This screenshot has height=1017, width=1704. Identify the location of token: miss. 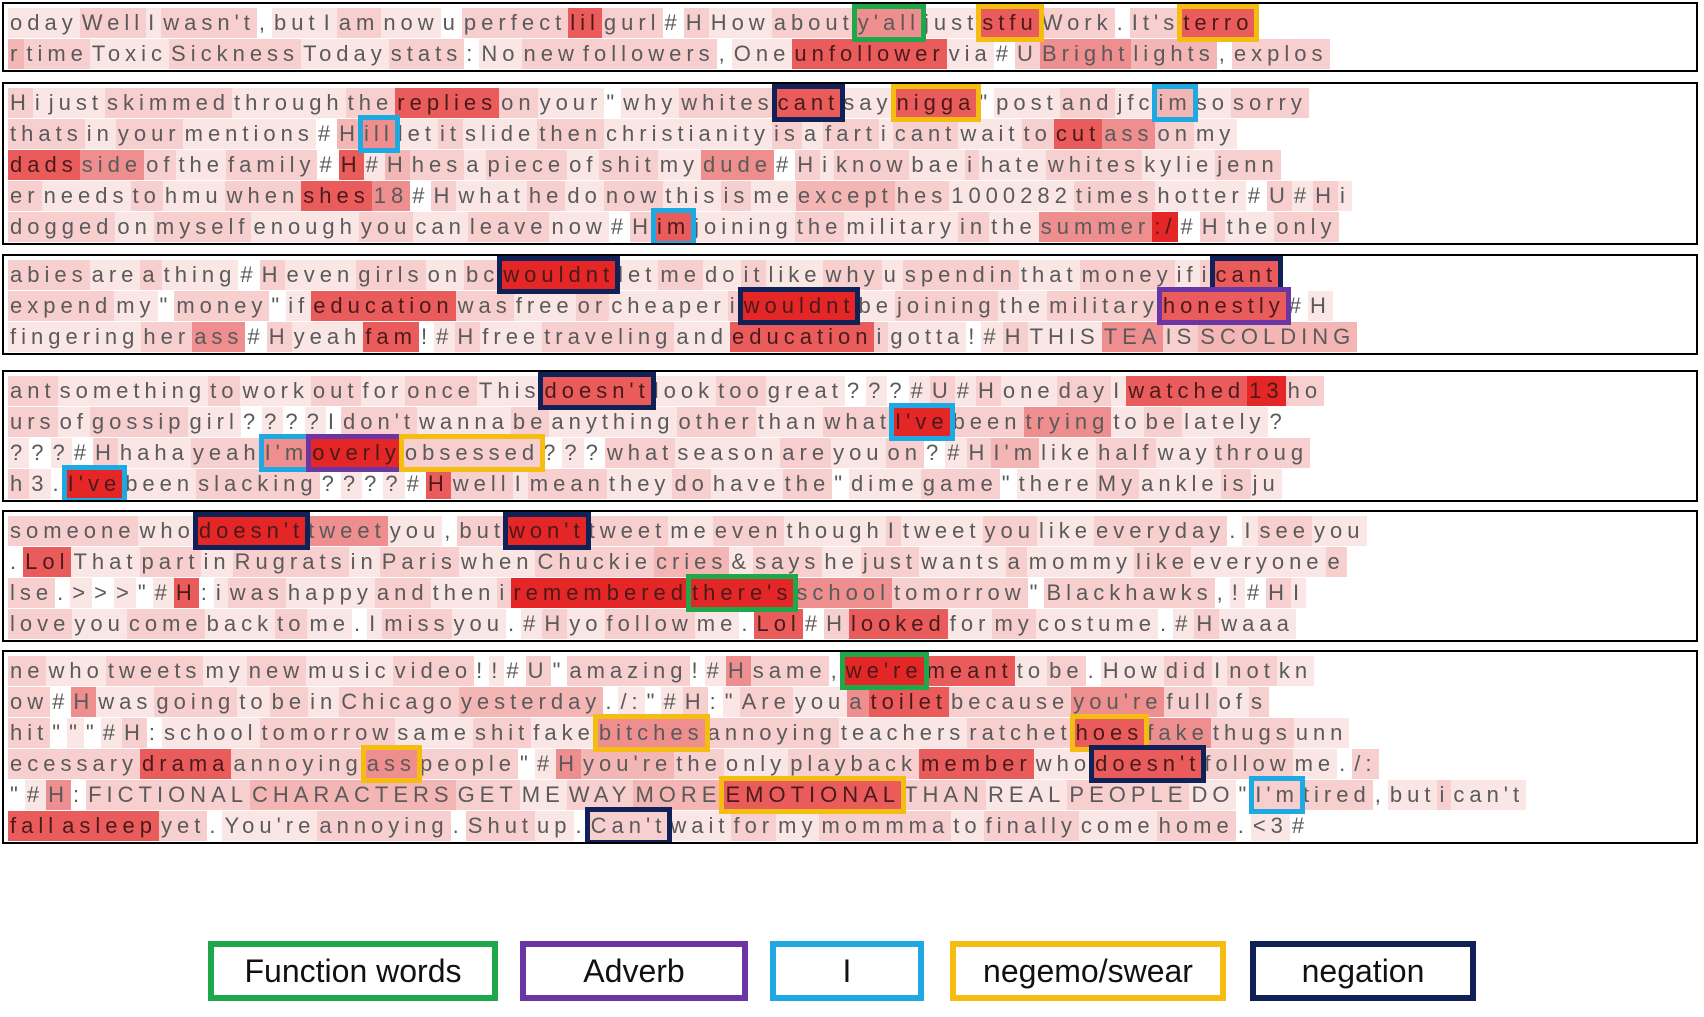
(417, 624).